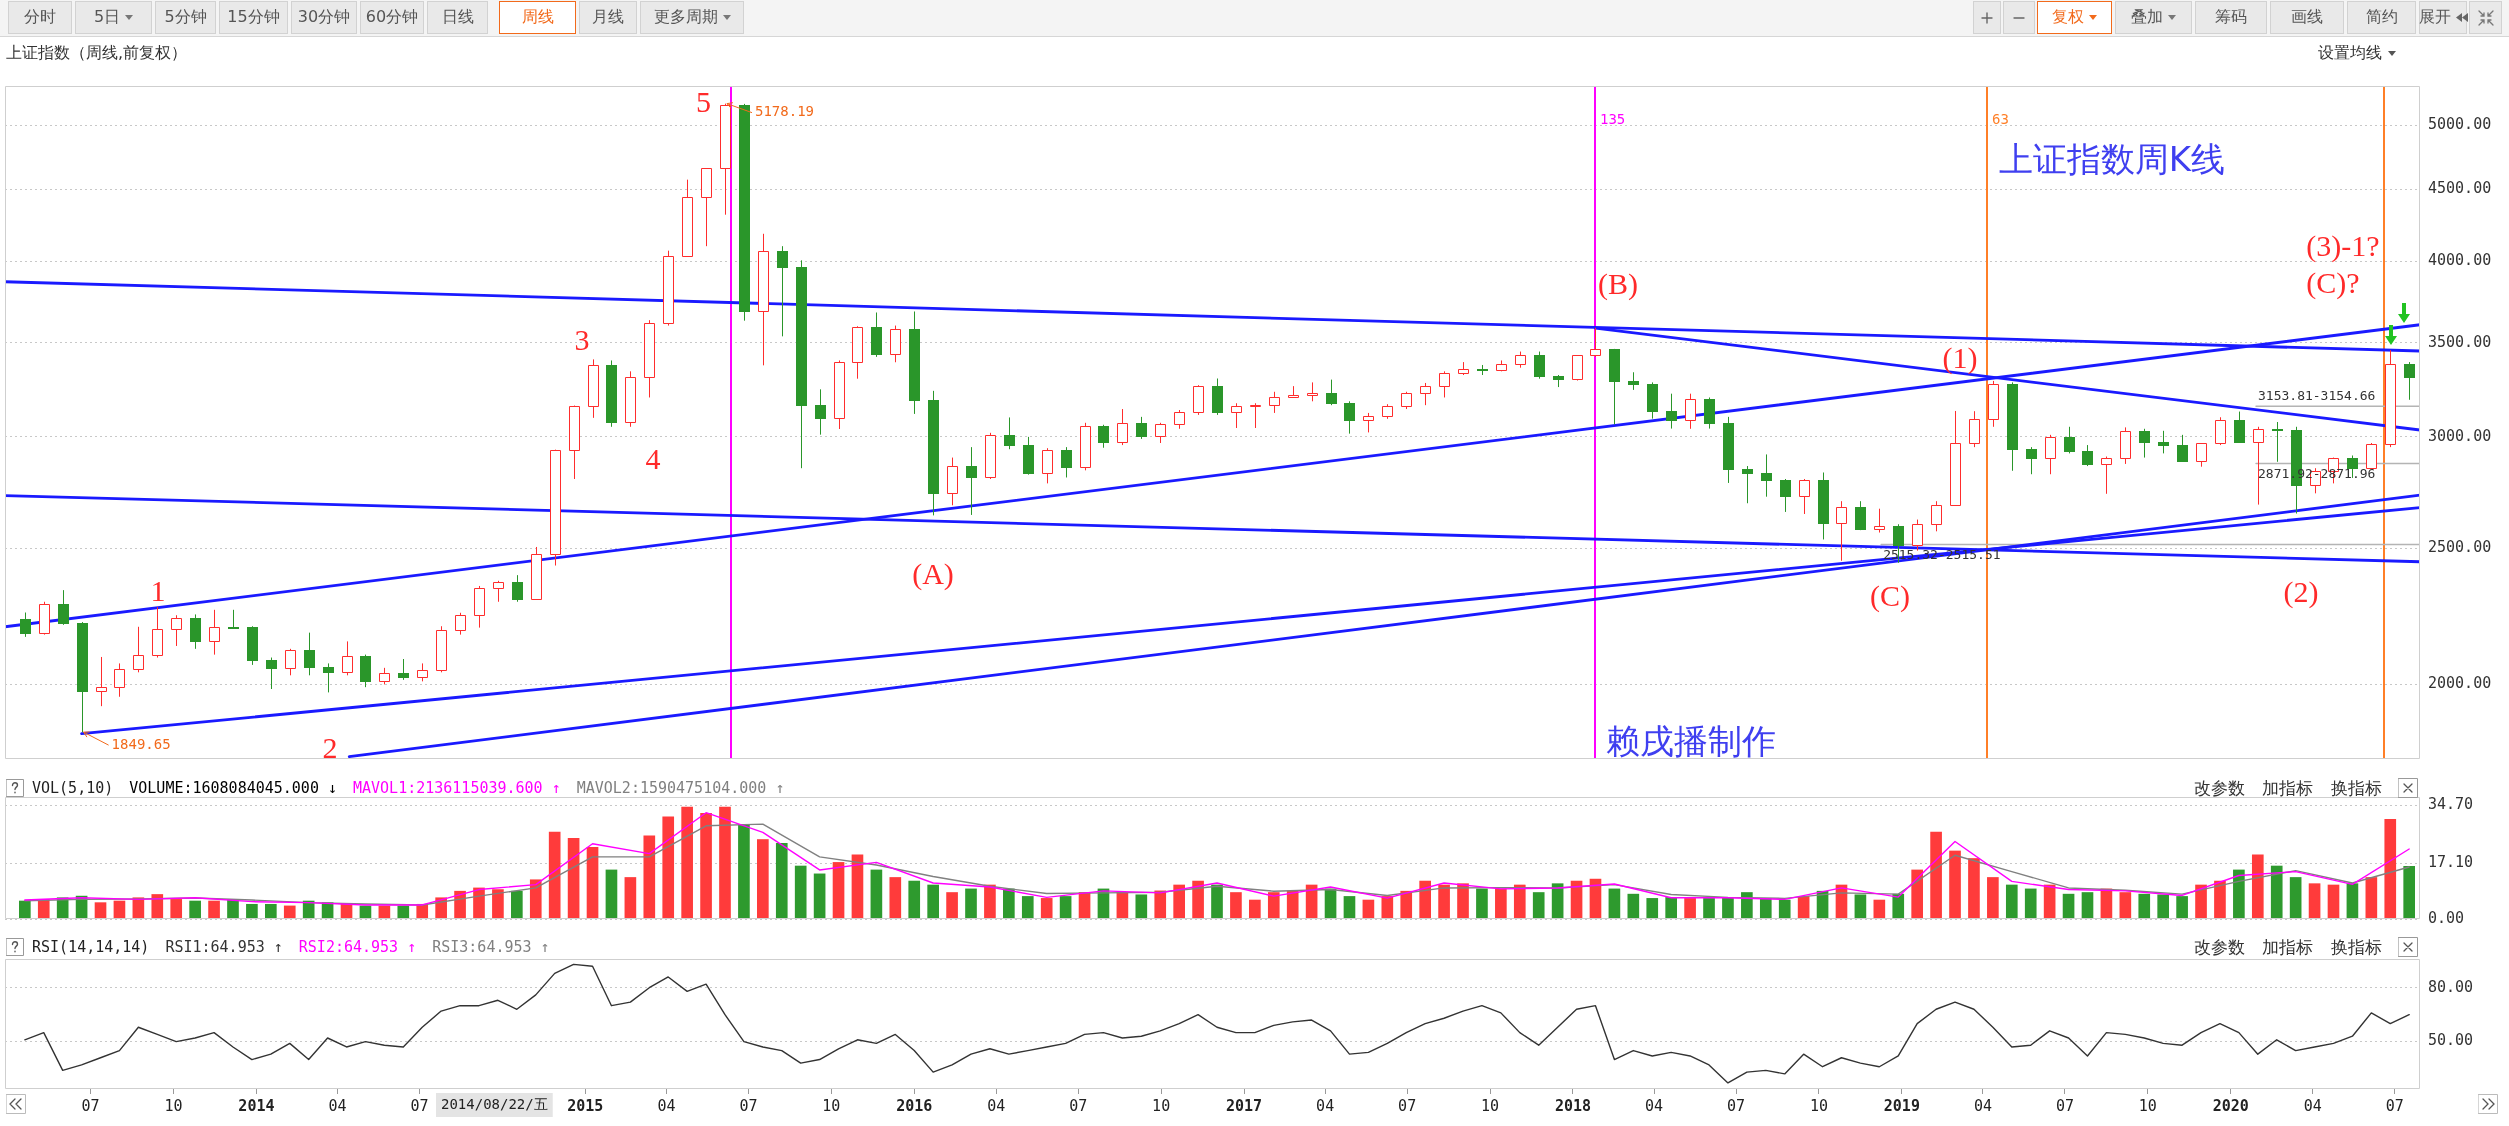  What do you see at coordinates (582, 339) in the screenshot?
I see `annotation: 3` at bounding box center [582, 339].